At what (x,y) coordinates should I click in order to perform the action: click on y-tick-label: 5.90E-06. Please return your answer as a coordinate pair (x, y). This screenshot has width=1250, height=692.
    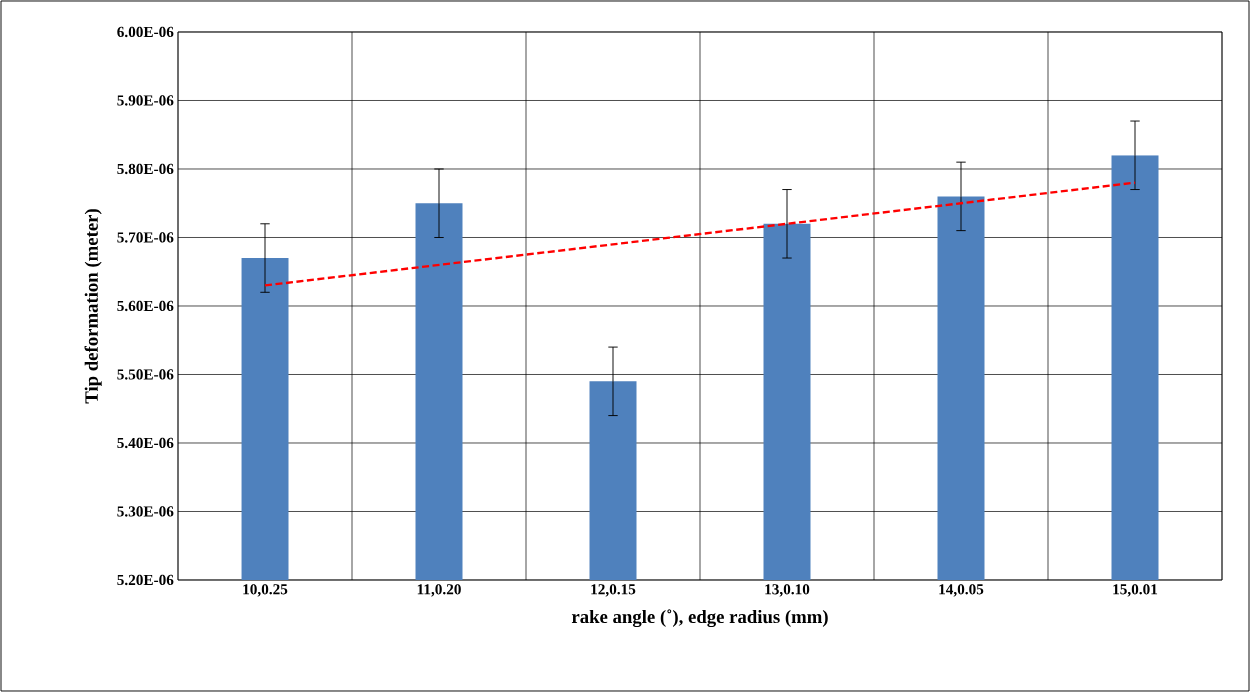
    Looking at the image, I should click on (145, 100).